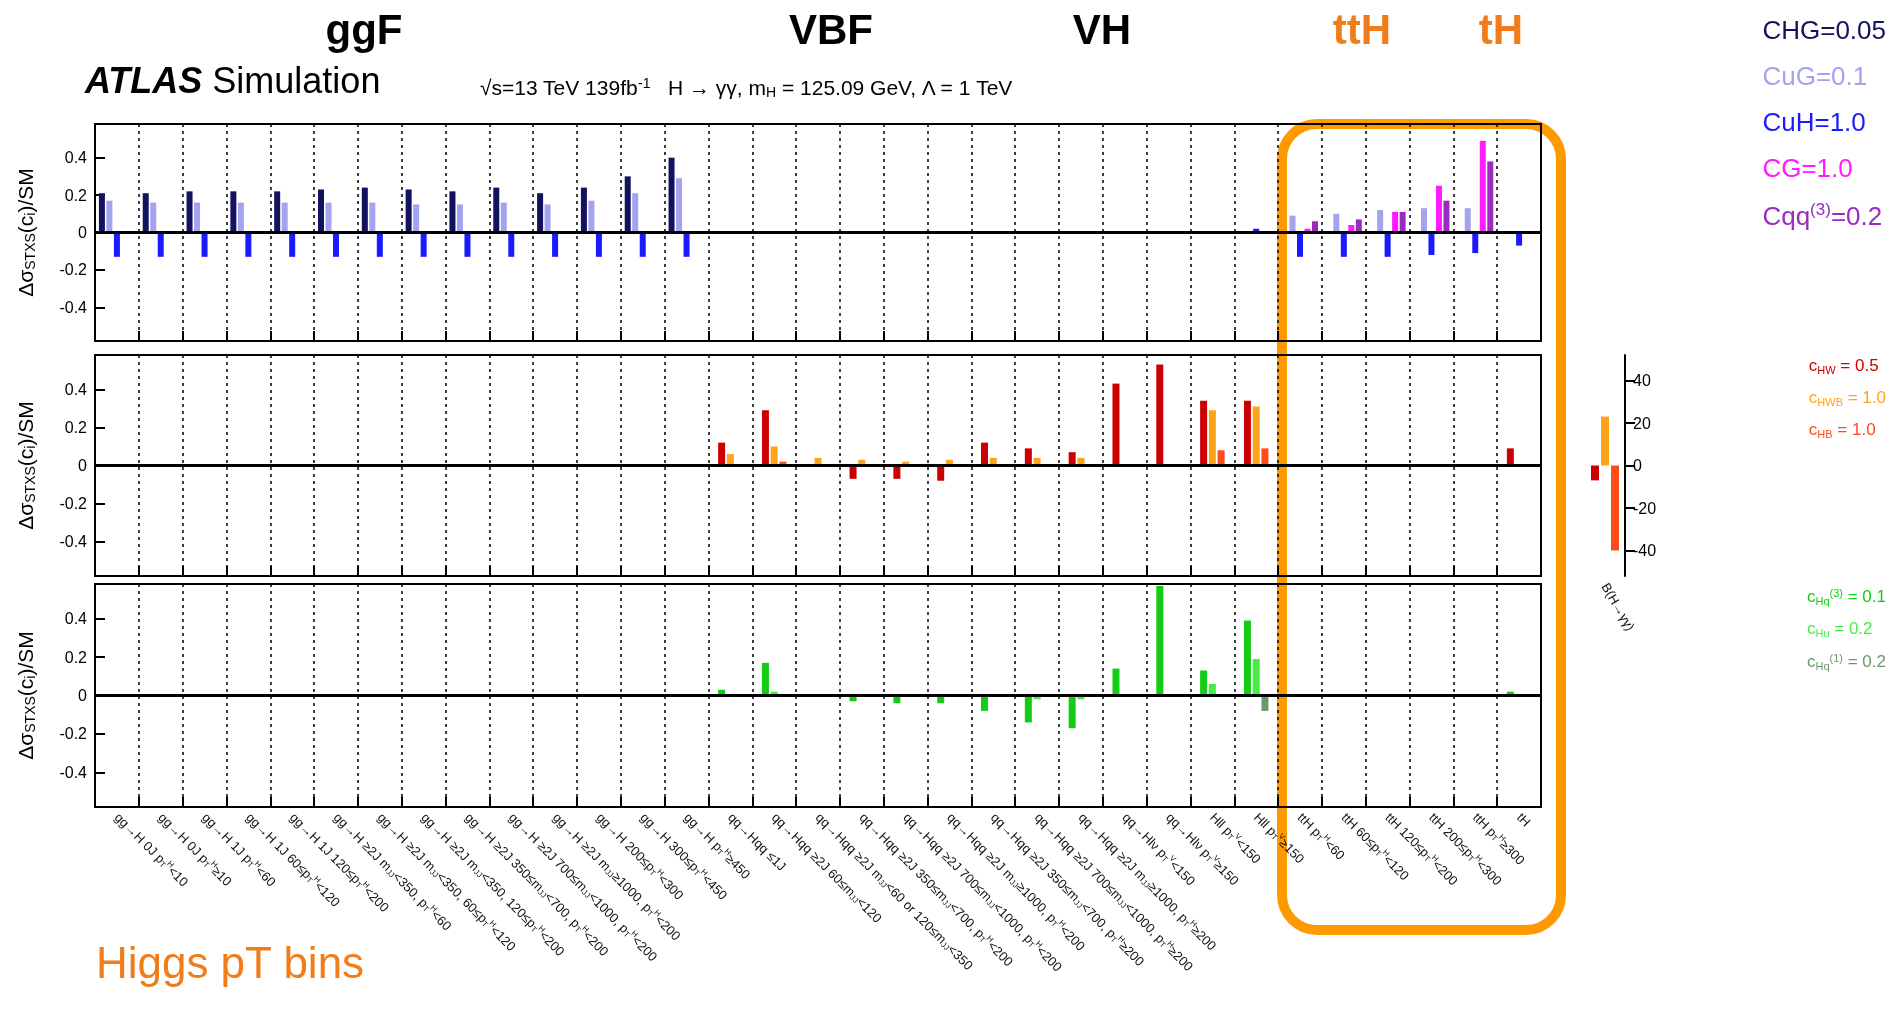 The height and width of the screenshot is (1009, 1903). I want to click on y2-tick-label: 40, so click(1642, 380).